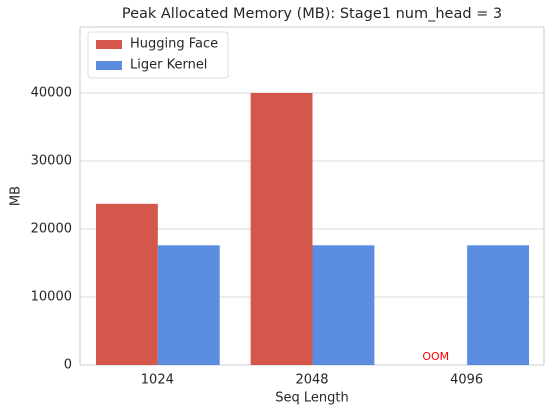  Describe the element at coordinates (51, 296) in the screenshot. I see `y-tick-label: 10000` at that location.